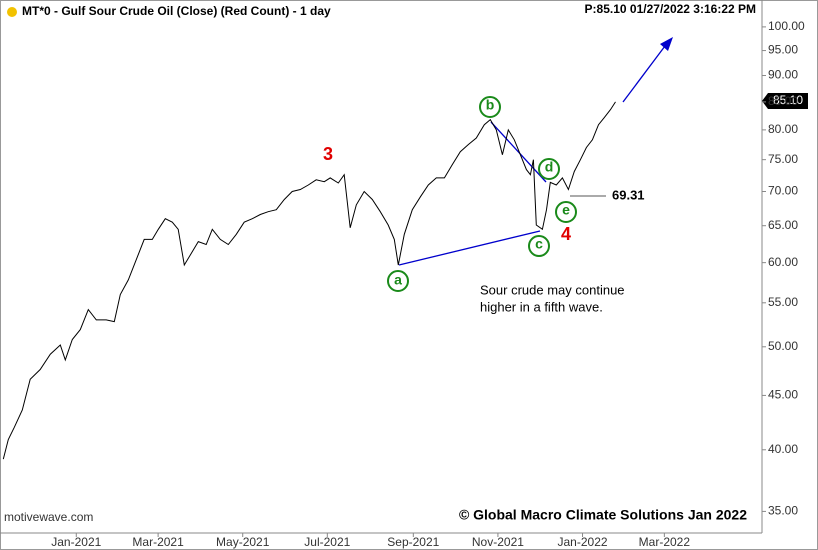 The height and width of the screenshot is (550, 818). What do you see at coordinates (783, 159) in the screenshot?
I see `y-tick-label: 75.00` at bounding box center [783, 159].